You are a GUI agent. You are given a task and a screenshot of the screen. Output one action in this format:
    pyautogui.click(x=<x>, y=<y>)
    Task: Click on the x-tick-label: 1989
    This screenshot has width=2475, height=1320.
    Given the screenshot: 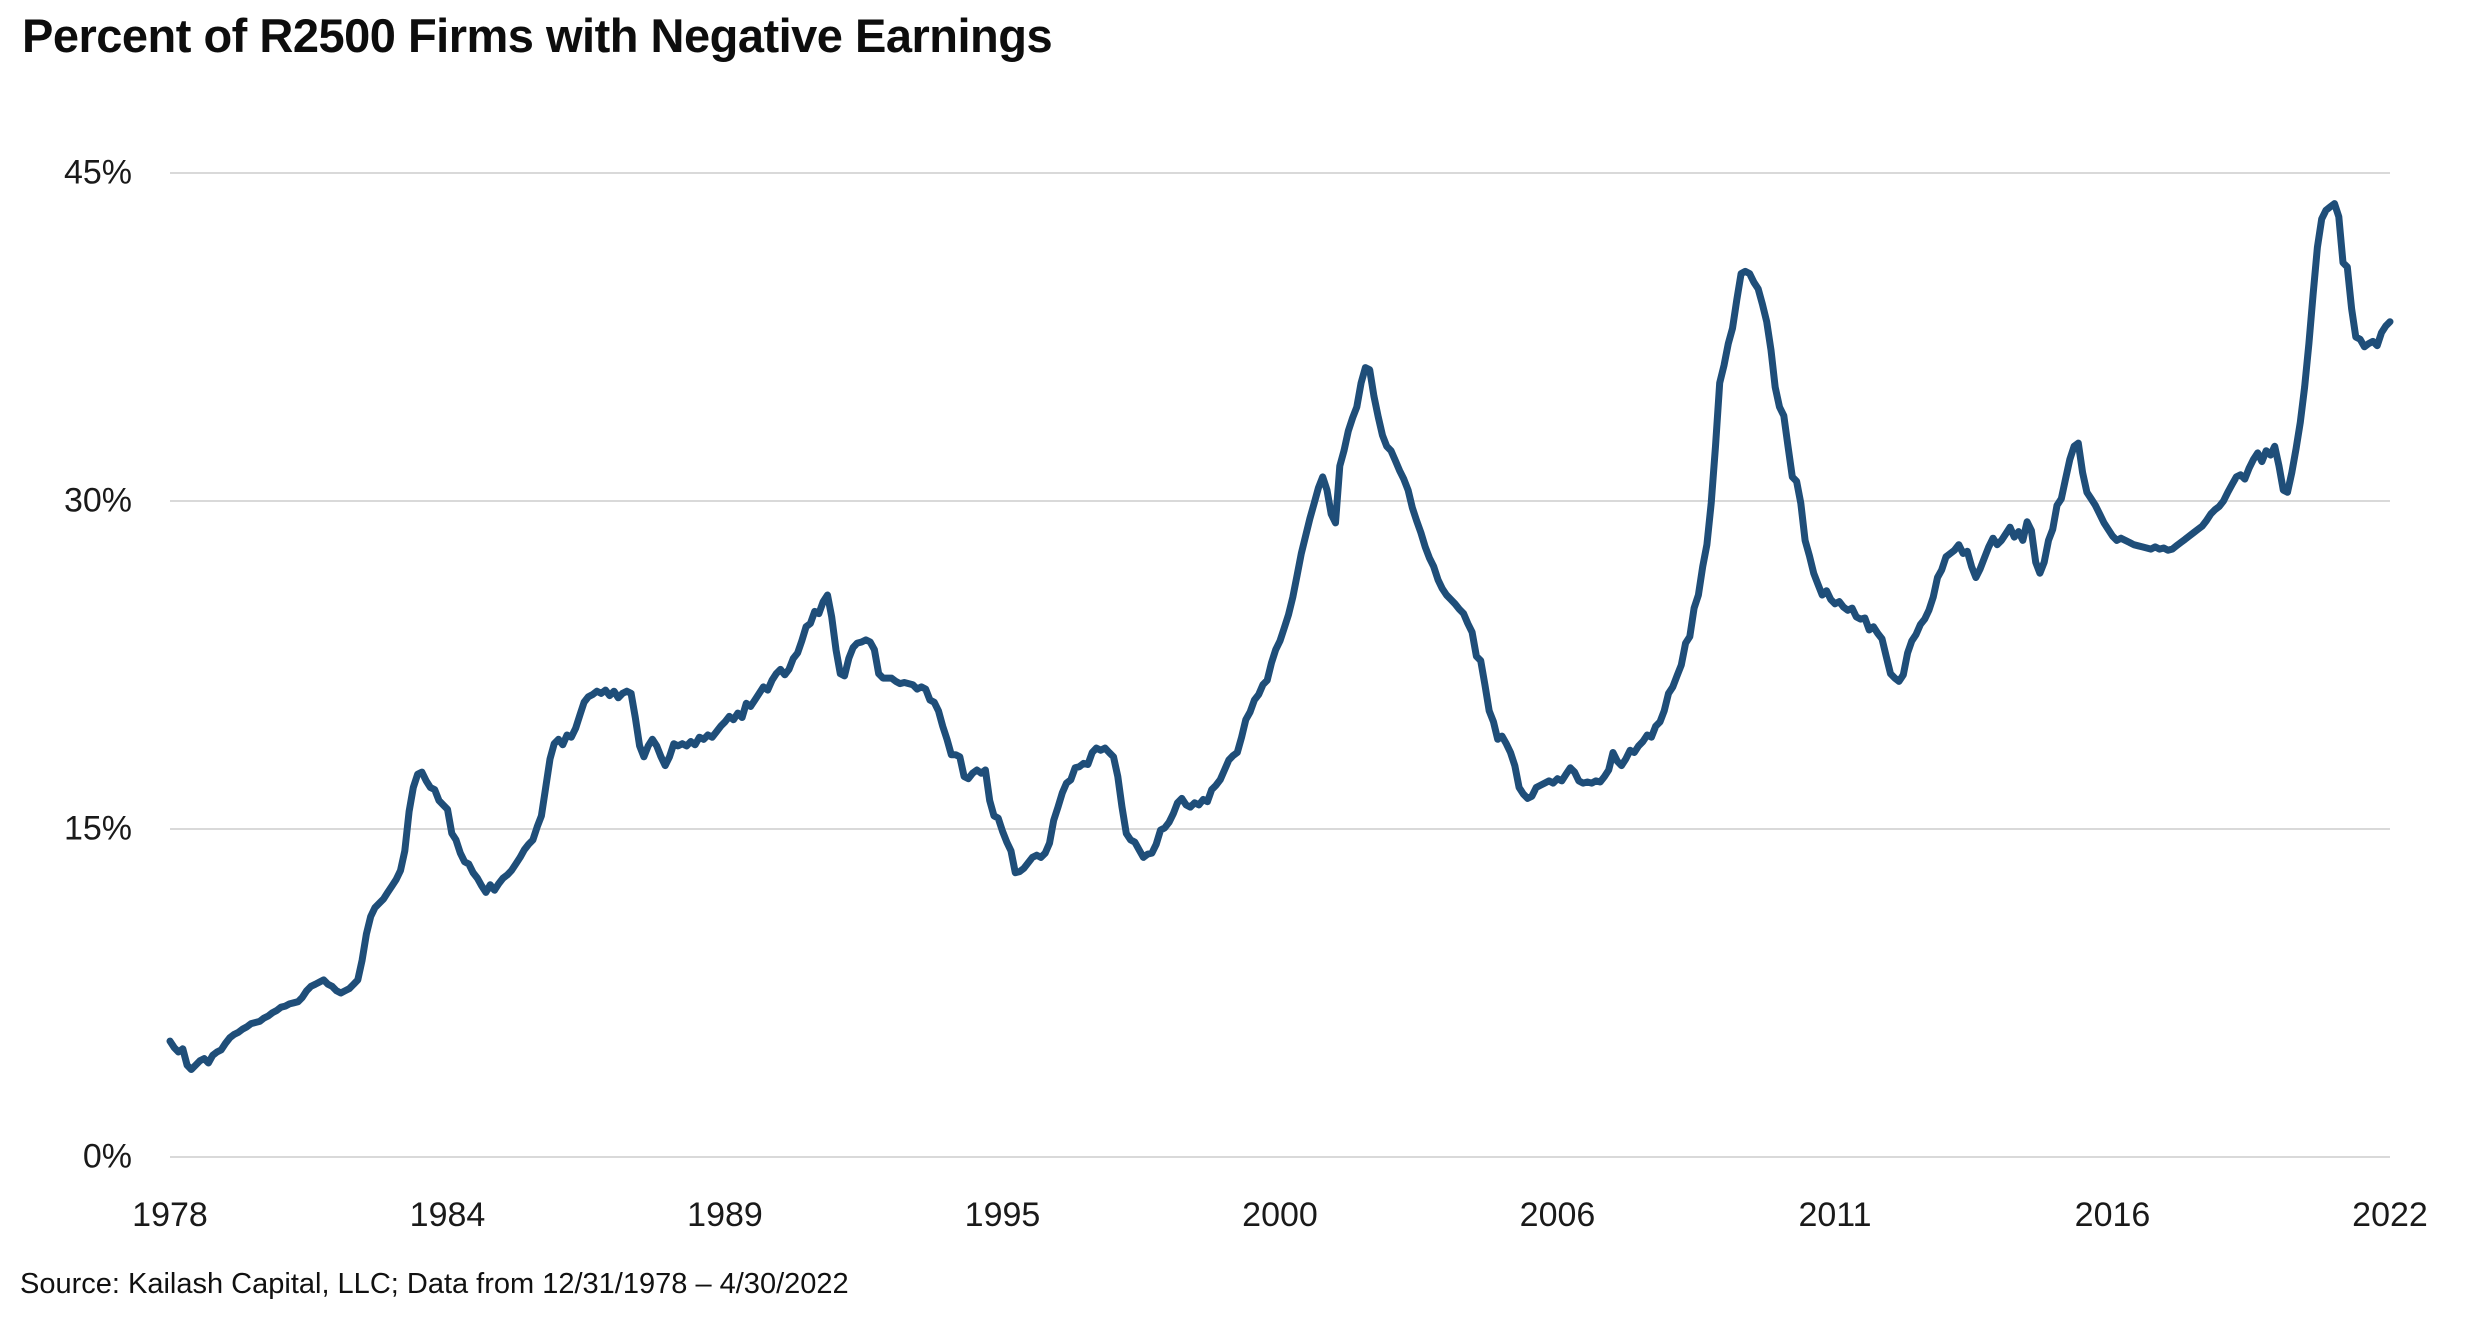 What is the action you would take?
    pyautogui.click(x=725, y=1215)
    